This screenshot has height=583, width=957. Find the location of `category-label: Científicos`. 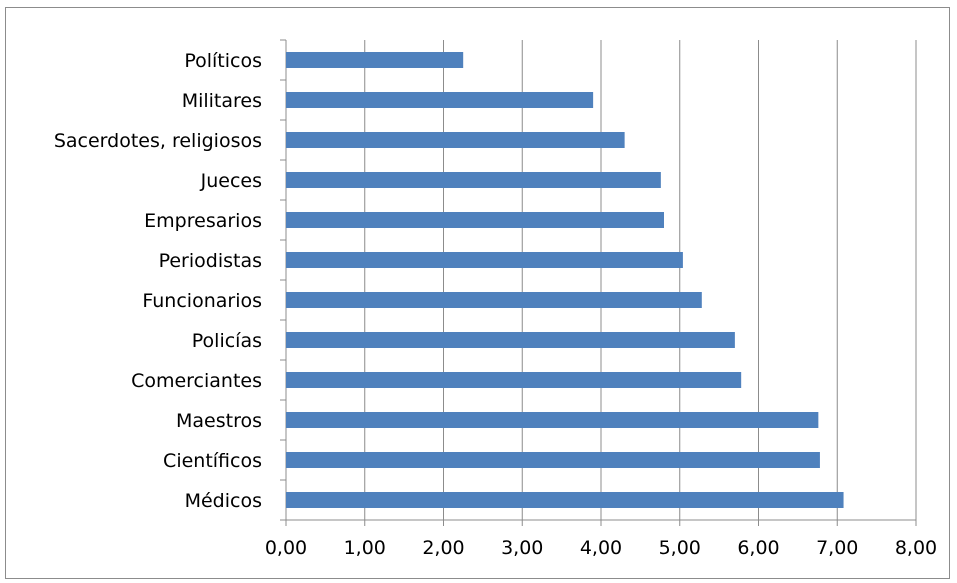

category-label: Científicos is located at coordinates (212, 461).